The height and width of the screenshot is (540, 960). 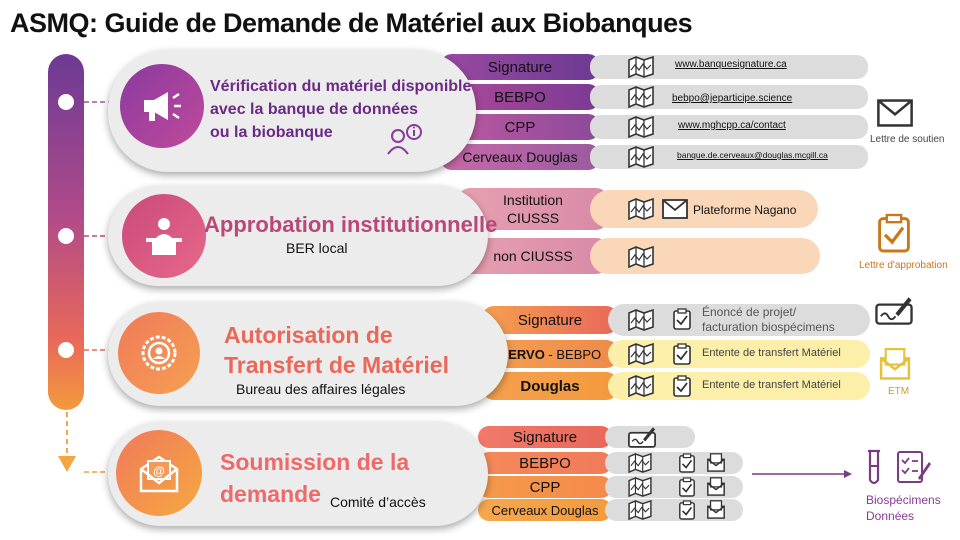 What do you see at coordinates (874, 467) in the screenshot?
I see `test-tube-icon` at bounding box center [874, 467].